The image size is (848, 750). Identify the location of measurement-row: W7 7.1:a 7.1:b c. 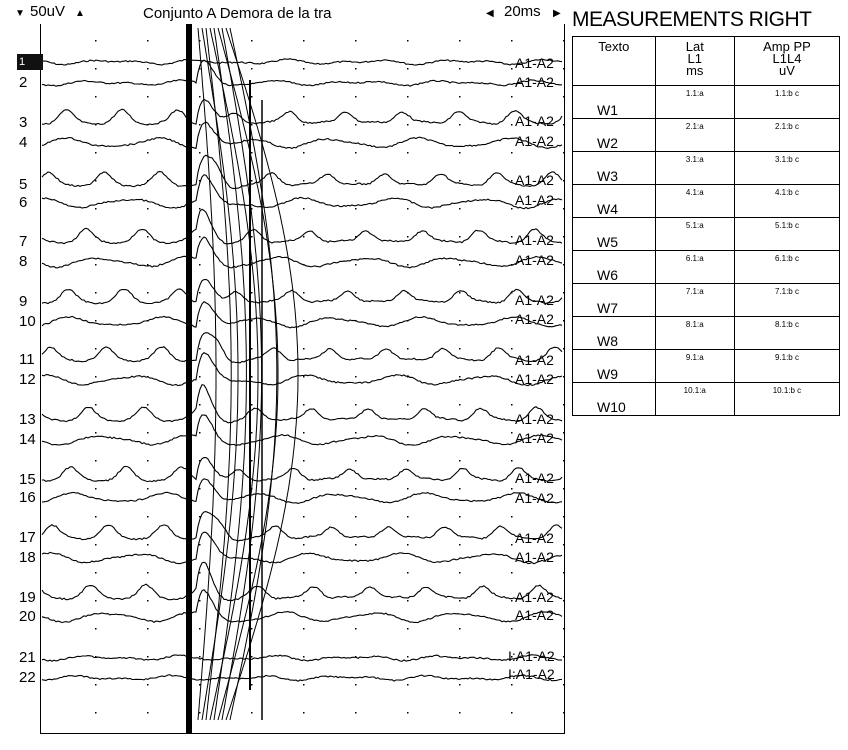
(706, 300).